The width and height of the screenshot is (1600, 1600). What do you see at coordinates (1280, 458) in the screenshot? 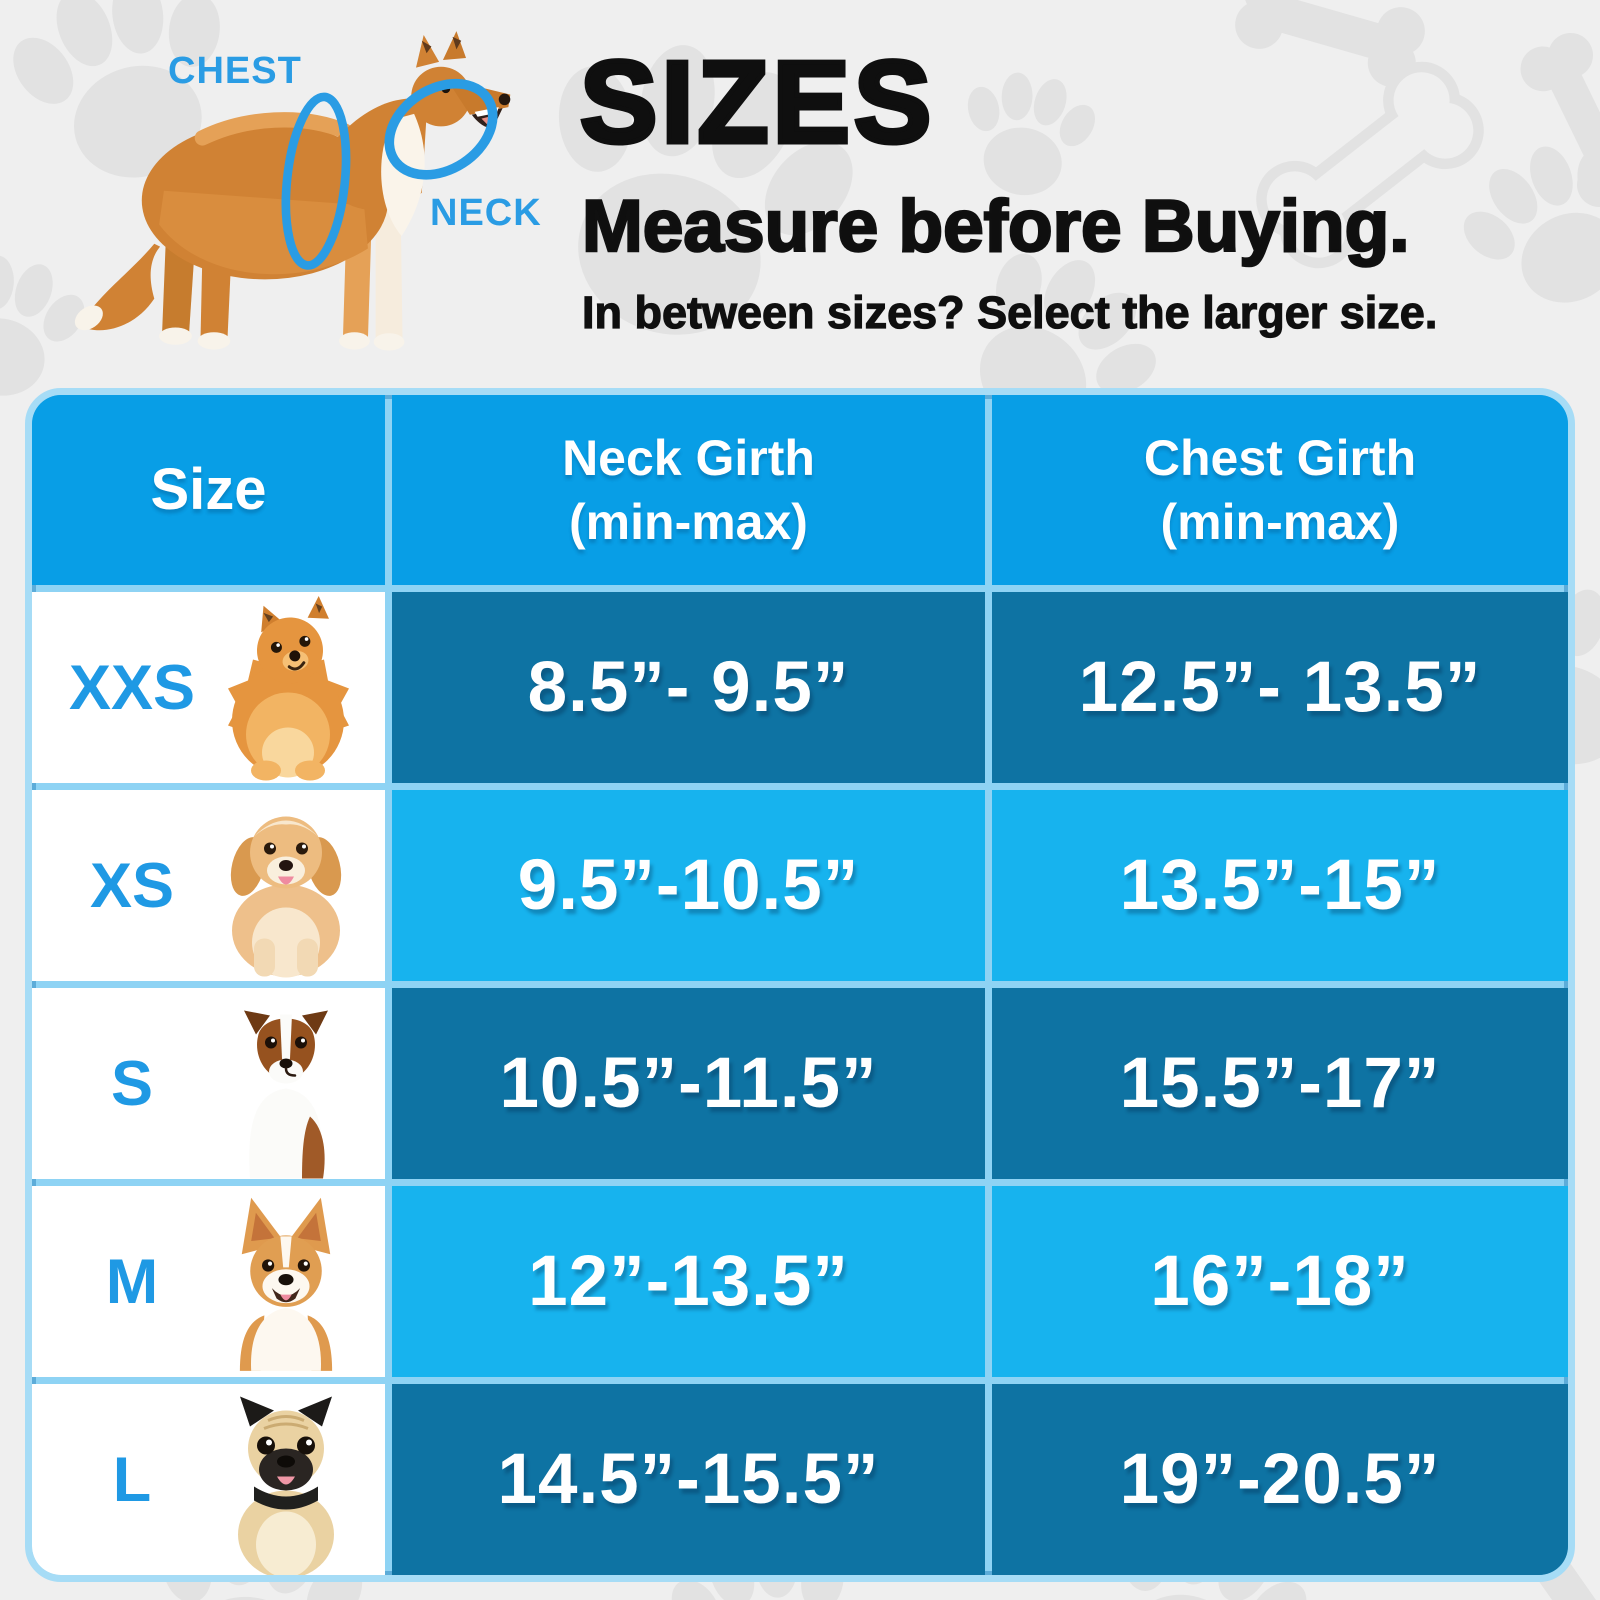
I see `column-header-chest-label: Chest Girth` at bounding box center [1280, 458].